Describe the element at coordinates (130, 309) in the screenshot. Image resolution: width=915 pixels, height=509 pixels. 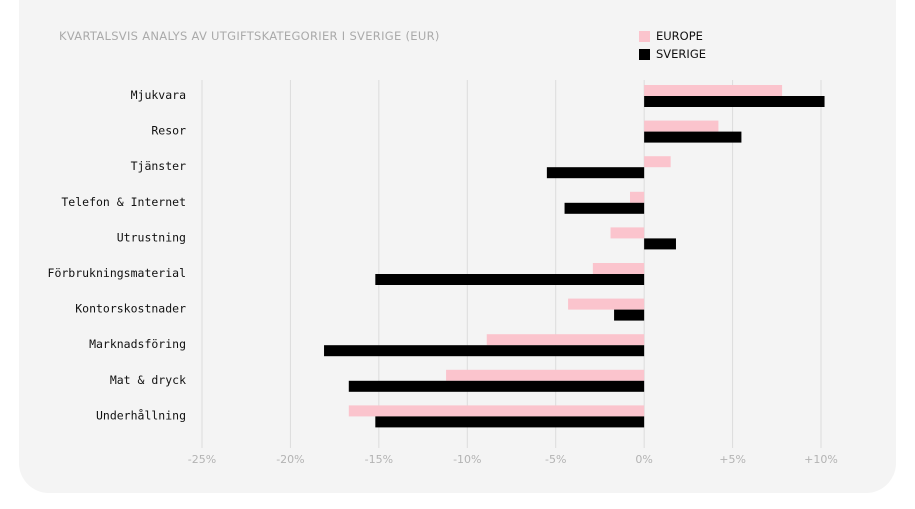
I see `category-label: Kontorskostnader` at that location.